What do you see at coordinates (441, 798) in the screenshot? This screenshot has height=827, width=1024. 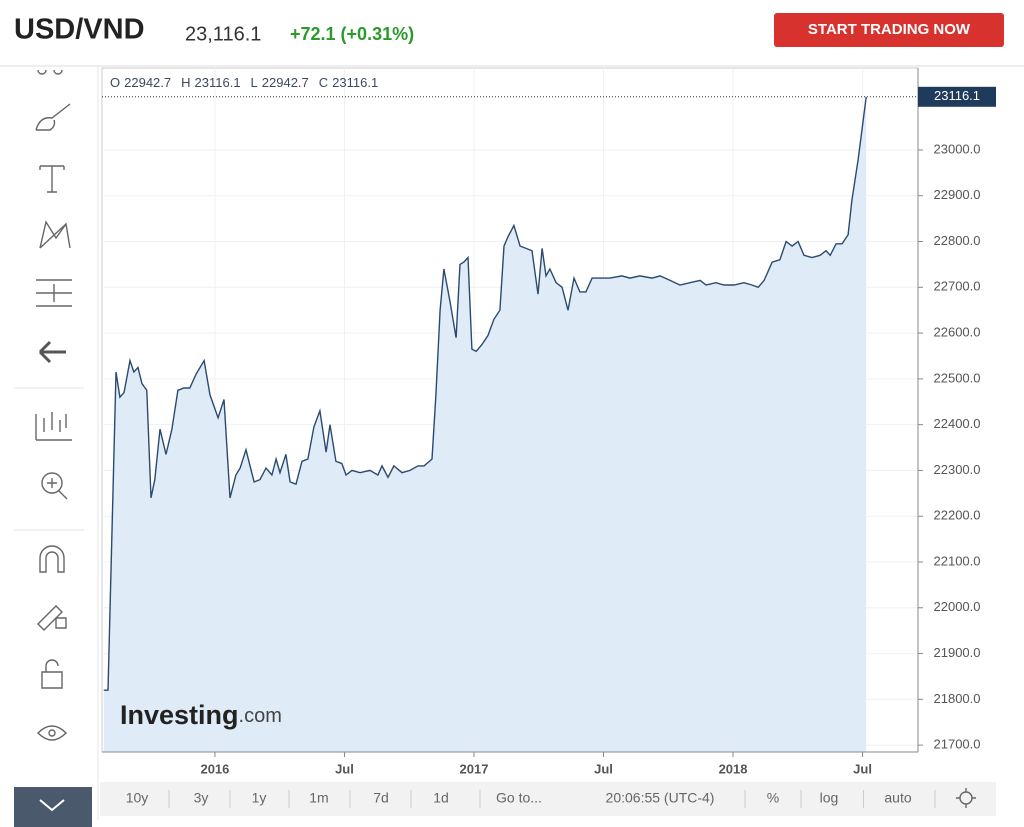 I see `toolbar-button: 1d` at bounding box center [441, 798].